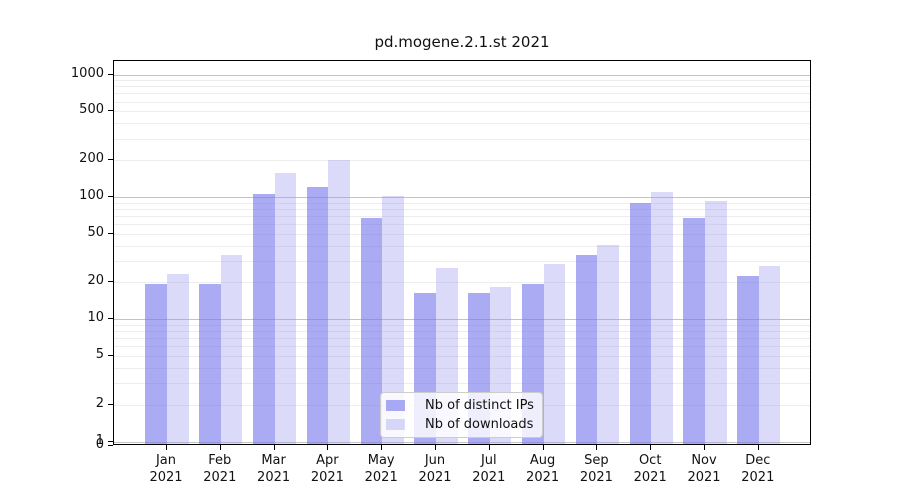 This screenshot has height=500, width=900. I want to click on bar-downloads-dec-2021, so click(769, 354).